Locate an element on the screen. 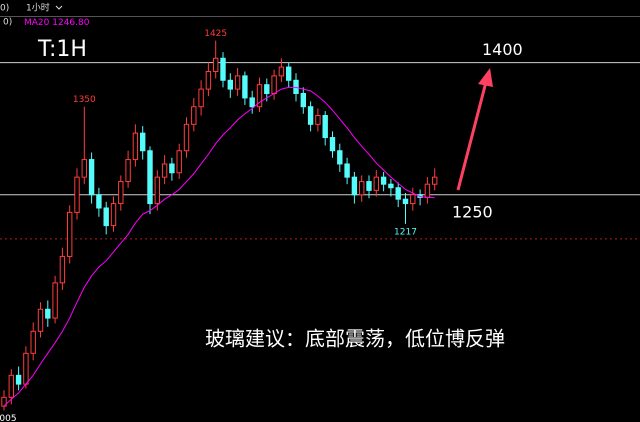  toolbar-left-row2: 0) is located at coordinates (7, 23).